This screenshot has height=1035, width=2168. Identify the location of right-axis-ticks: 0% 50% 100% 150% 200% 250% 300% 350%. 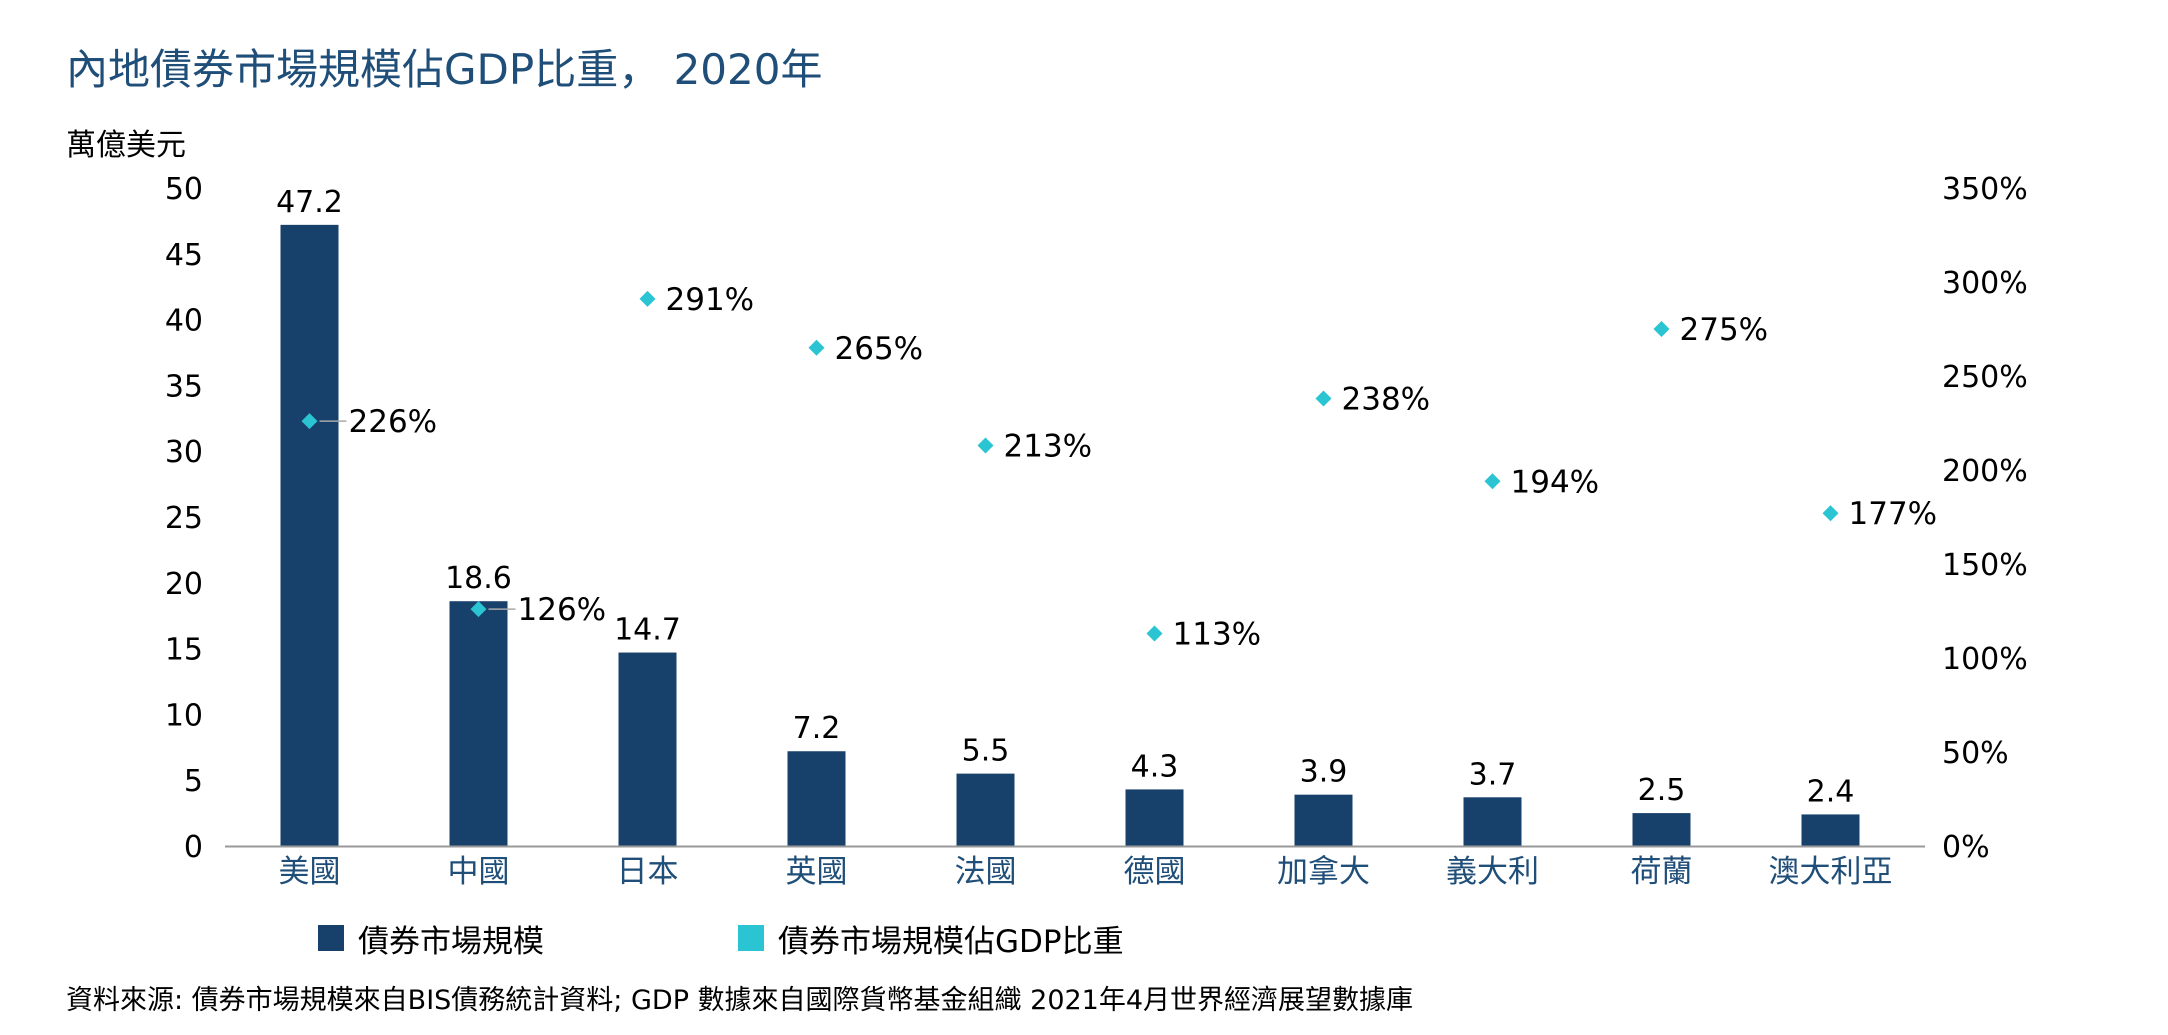
(1985, 518).